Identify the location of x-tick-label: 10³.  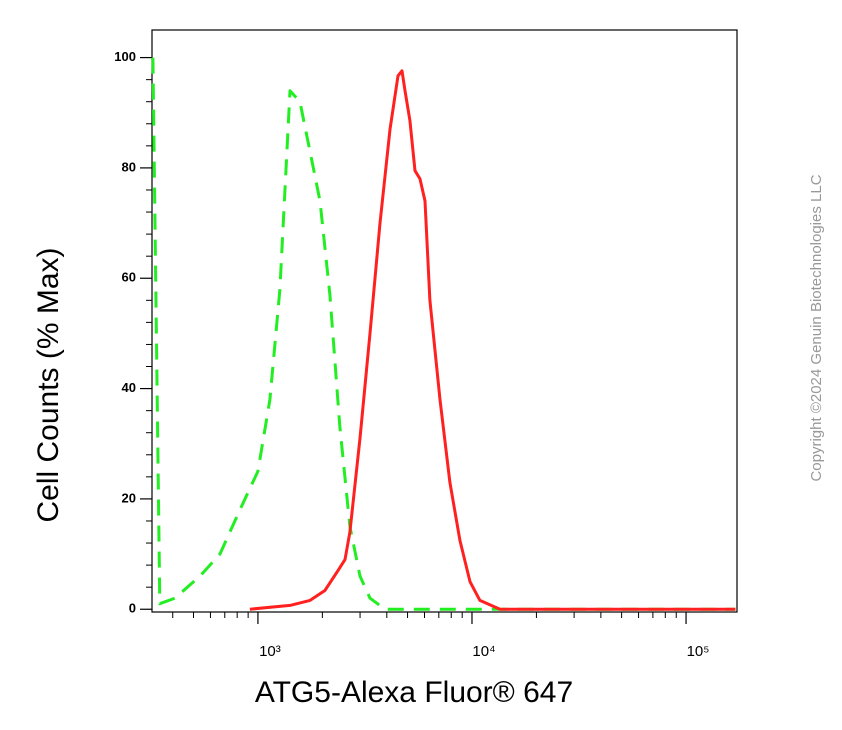
(270, 651).